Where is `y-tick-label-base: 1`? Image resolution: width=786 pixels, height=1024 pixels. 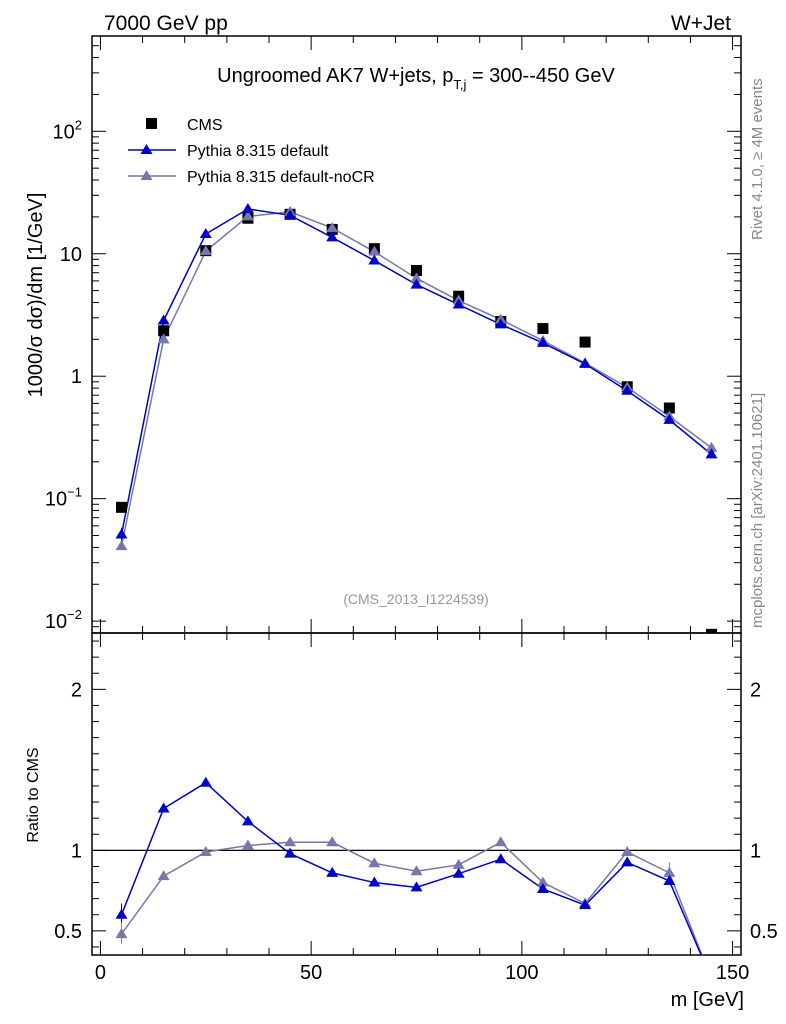
y-tick-label-base: 1 is located at coordinates (76, 377).